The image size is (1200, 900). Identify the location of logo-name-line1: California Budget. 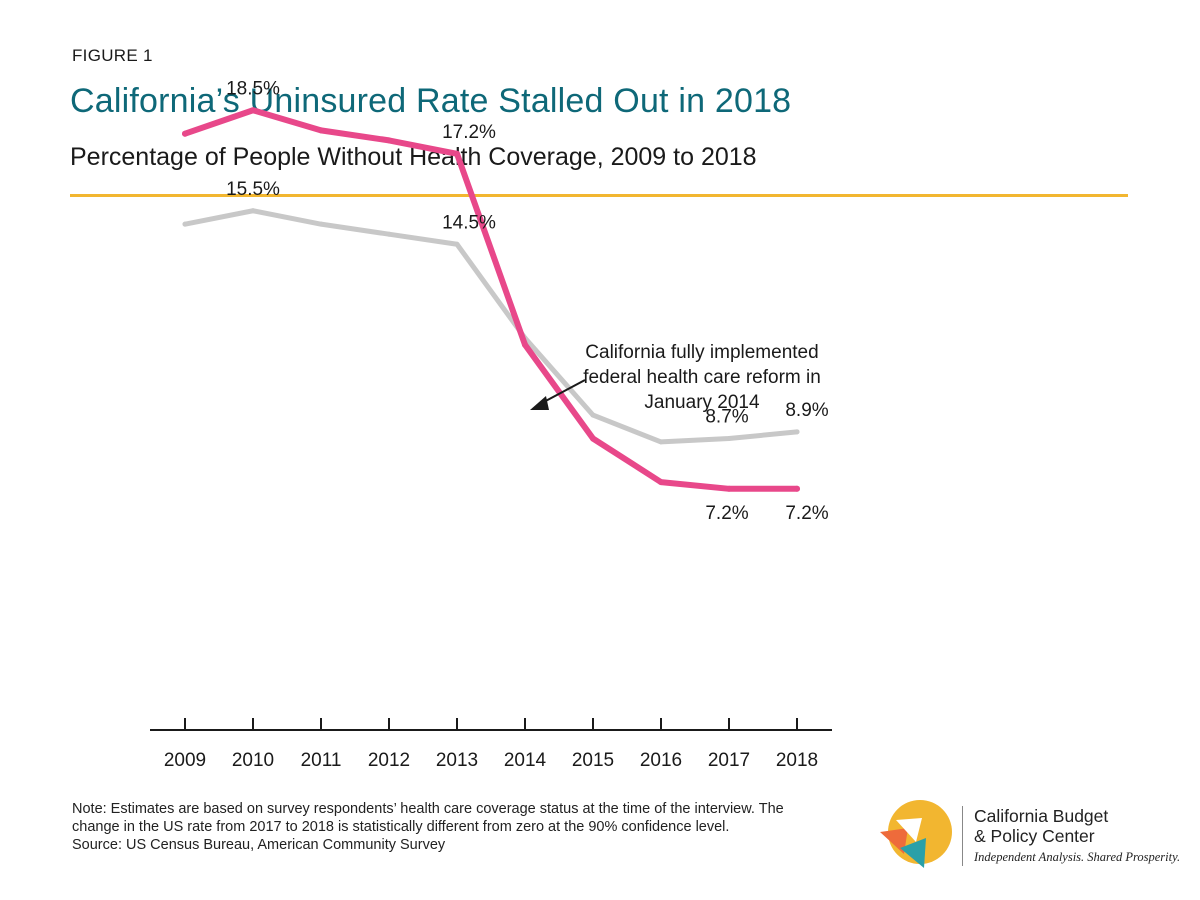
(1041, 816).